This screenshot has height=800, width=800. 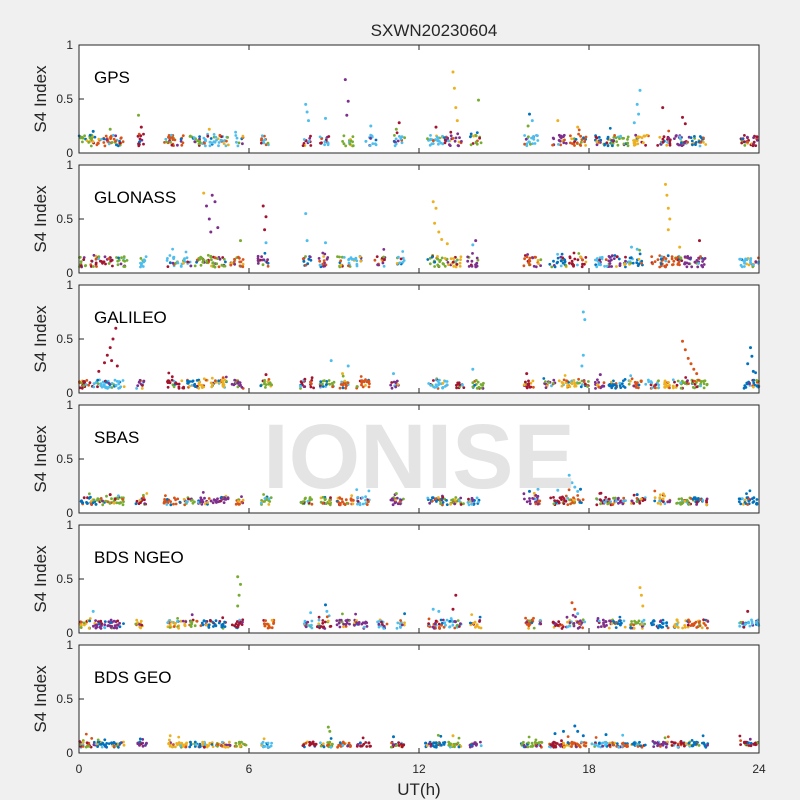 I want to click on plot-area, so click(x=419, y=579).